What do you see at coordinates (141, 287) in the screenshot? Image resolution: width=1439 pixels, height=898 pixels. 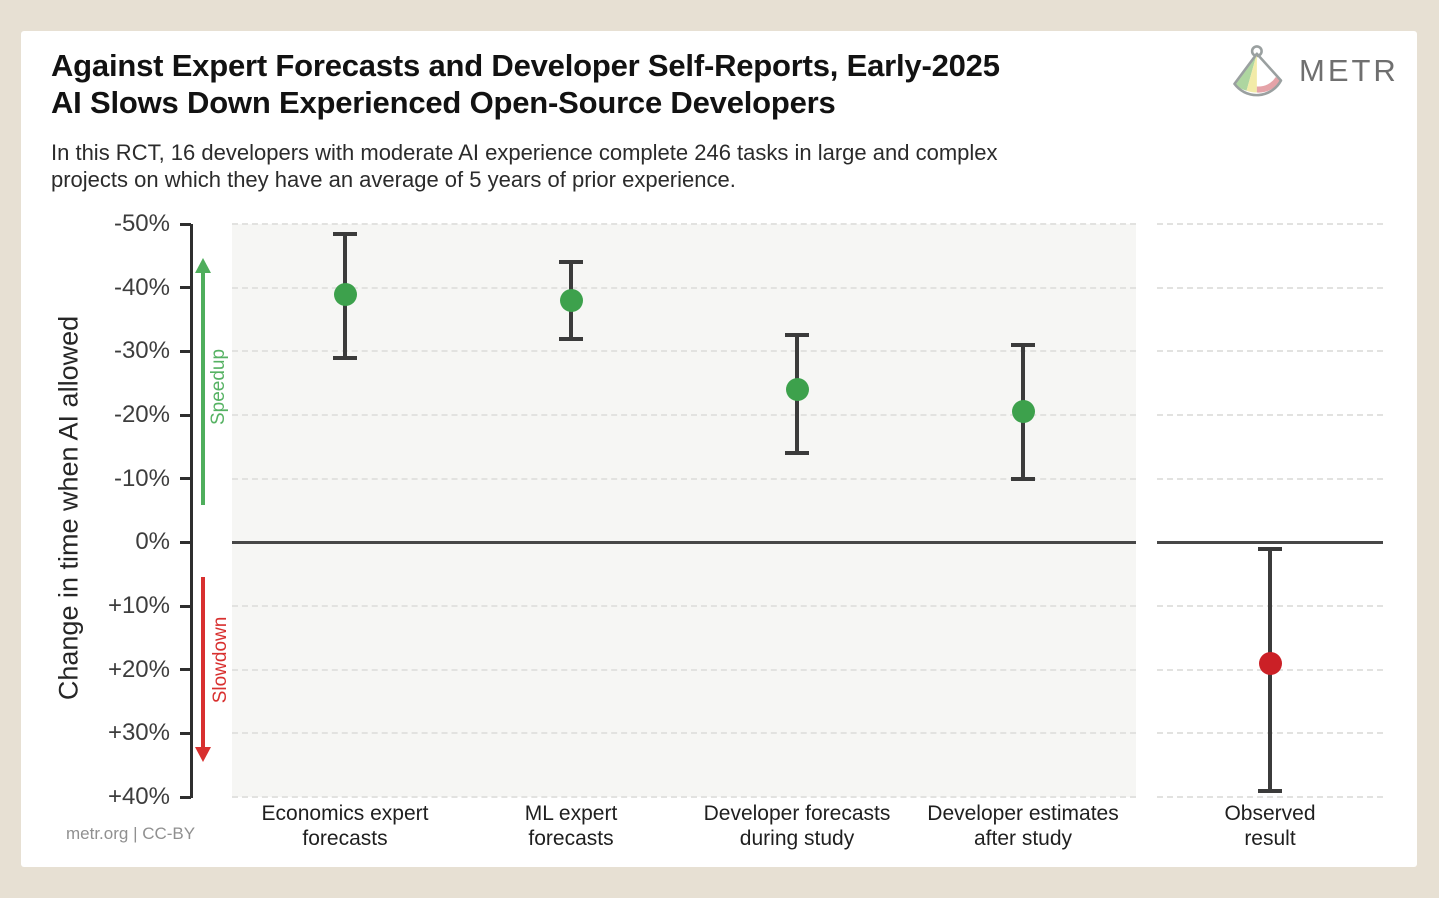 I see `y-axis-tick-label: -40%` at bounding box center [141, 287].